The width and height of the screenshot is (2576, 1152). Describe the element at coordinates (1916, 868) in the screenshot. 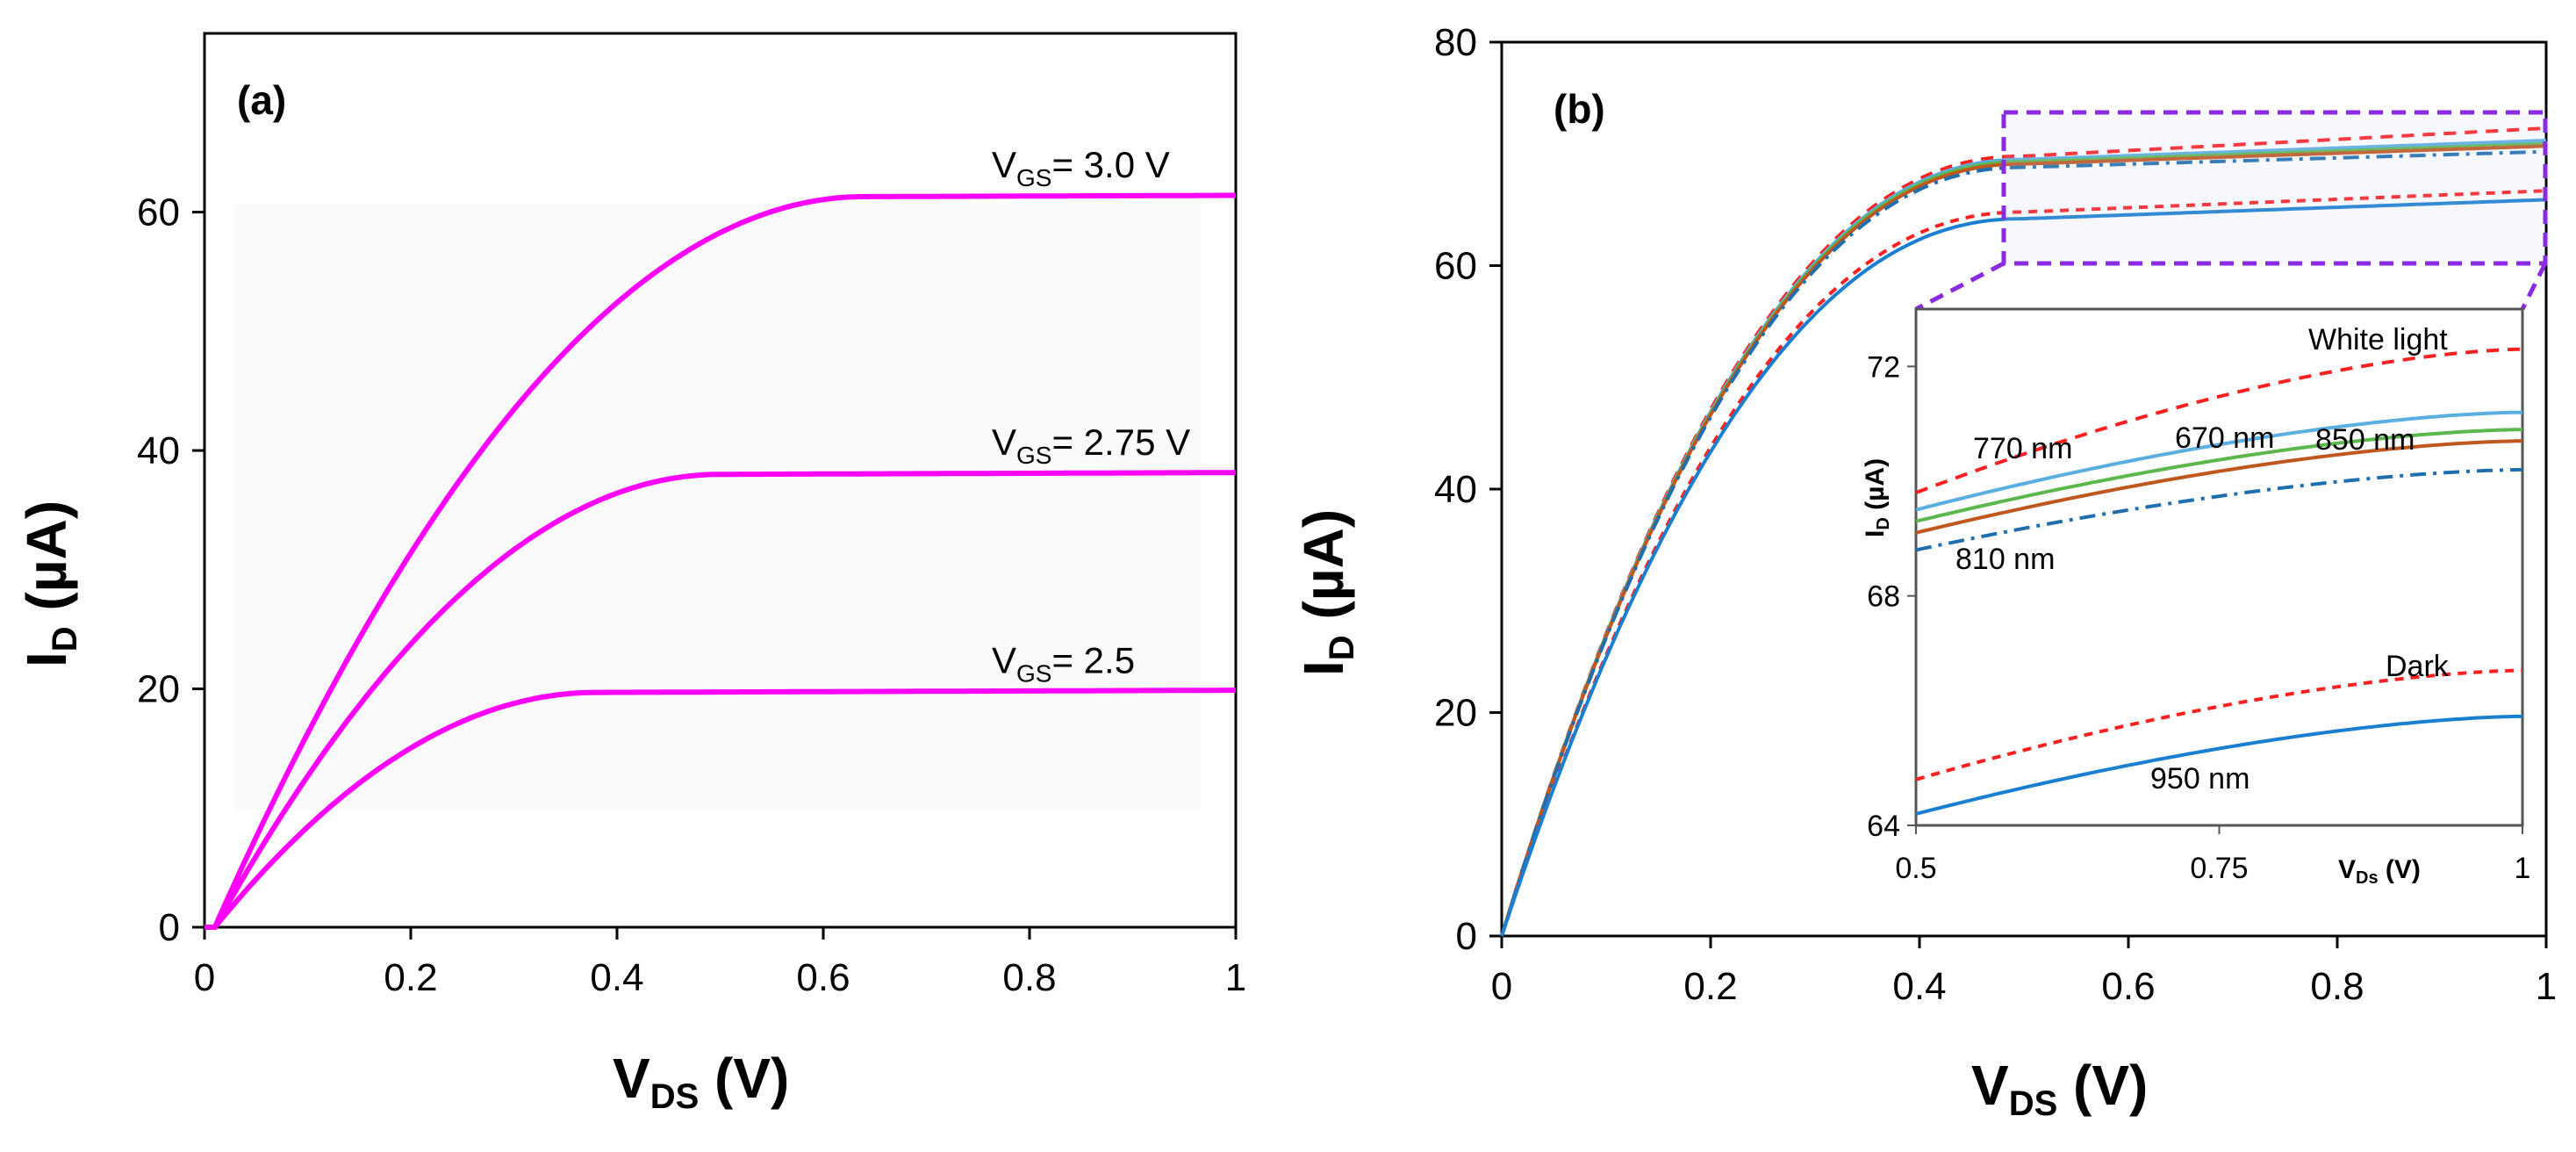

I see `inset-x-tick-label: 0.5` at that location.